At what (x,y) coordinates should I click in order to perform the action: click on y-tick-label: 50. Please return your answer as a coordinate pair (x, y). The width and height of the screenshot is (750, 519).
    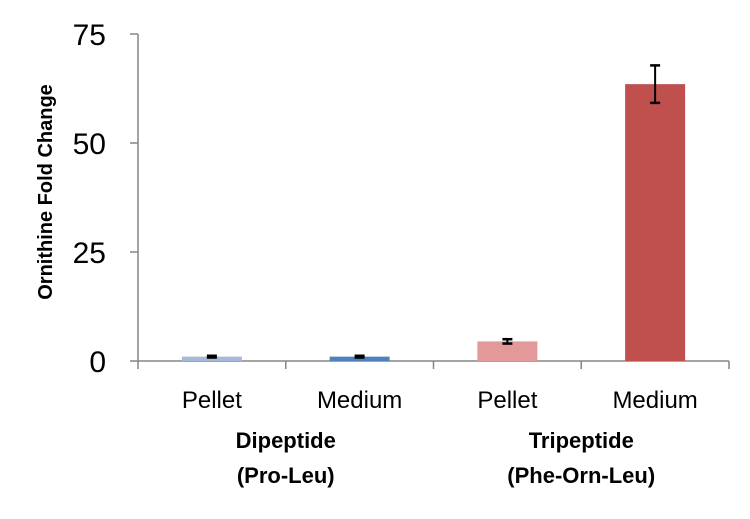
    Looking at the image, I should click on (89, 144).